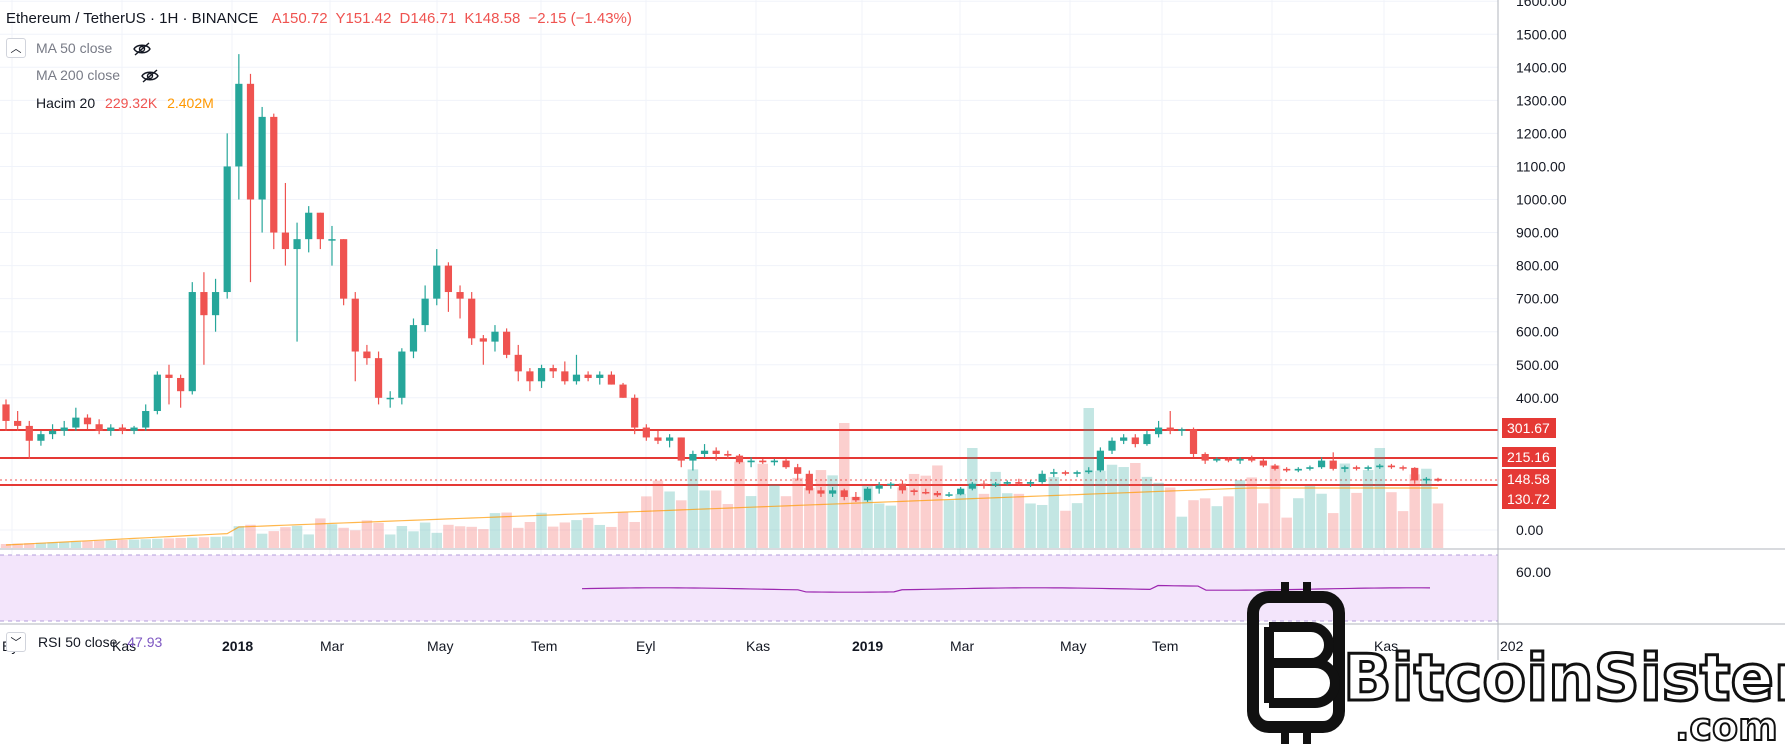 This screenshot has width=1785, height=753. Describe the element at coordinates (113, 103) in the screenshot. I see `indicator-volume: Hacim 20 229.32K 2.402M` at that location.